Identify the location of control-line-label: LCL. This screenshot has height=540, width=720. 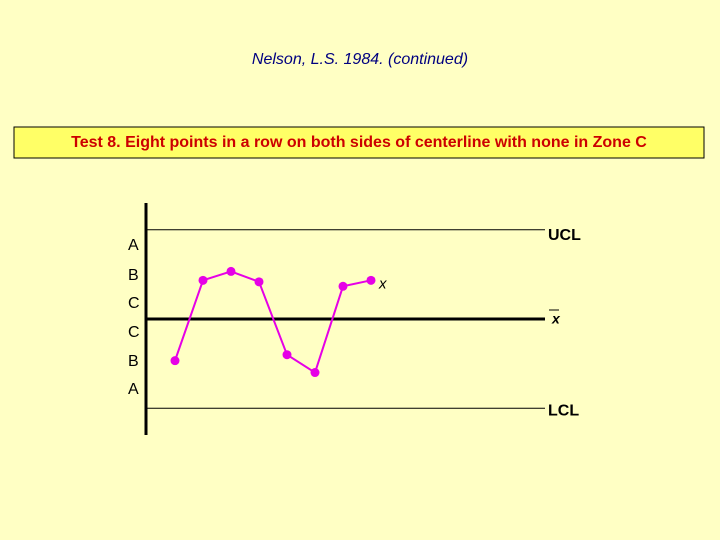
(563, 410).